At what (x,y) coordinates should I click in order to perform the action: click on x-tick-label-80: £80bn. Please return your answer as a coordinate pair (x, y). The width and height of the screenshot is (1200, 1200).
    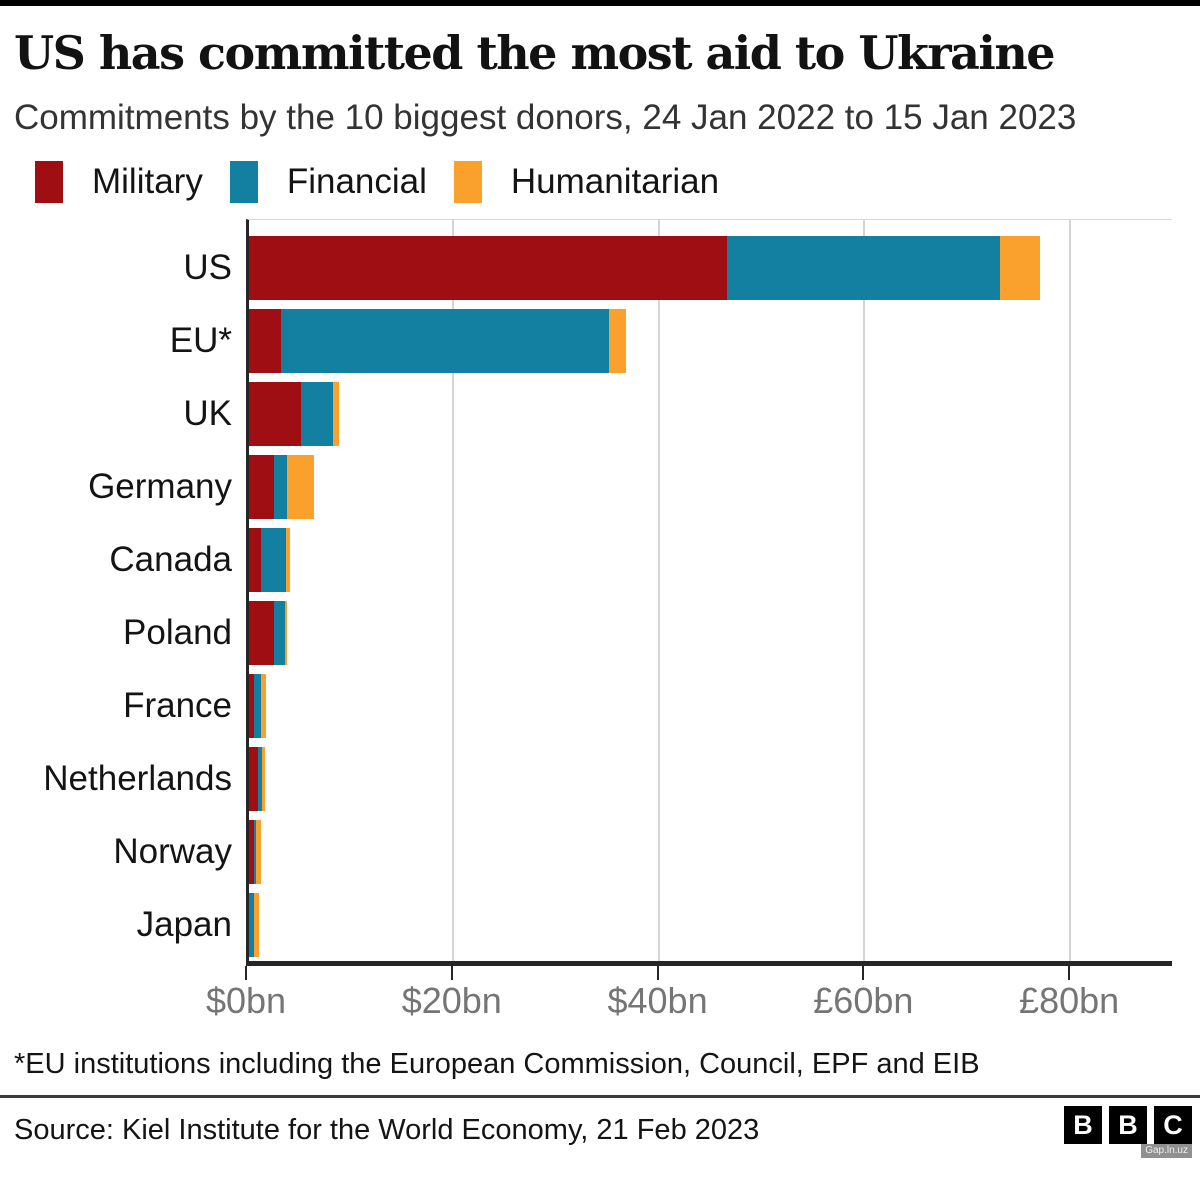
    Looking at the image, I should click on (1069, 1001).